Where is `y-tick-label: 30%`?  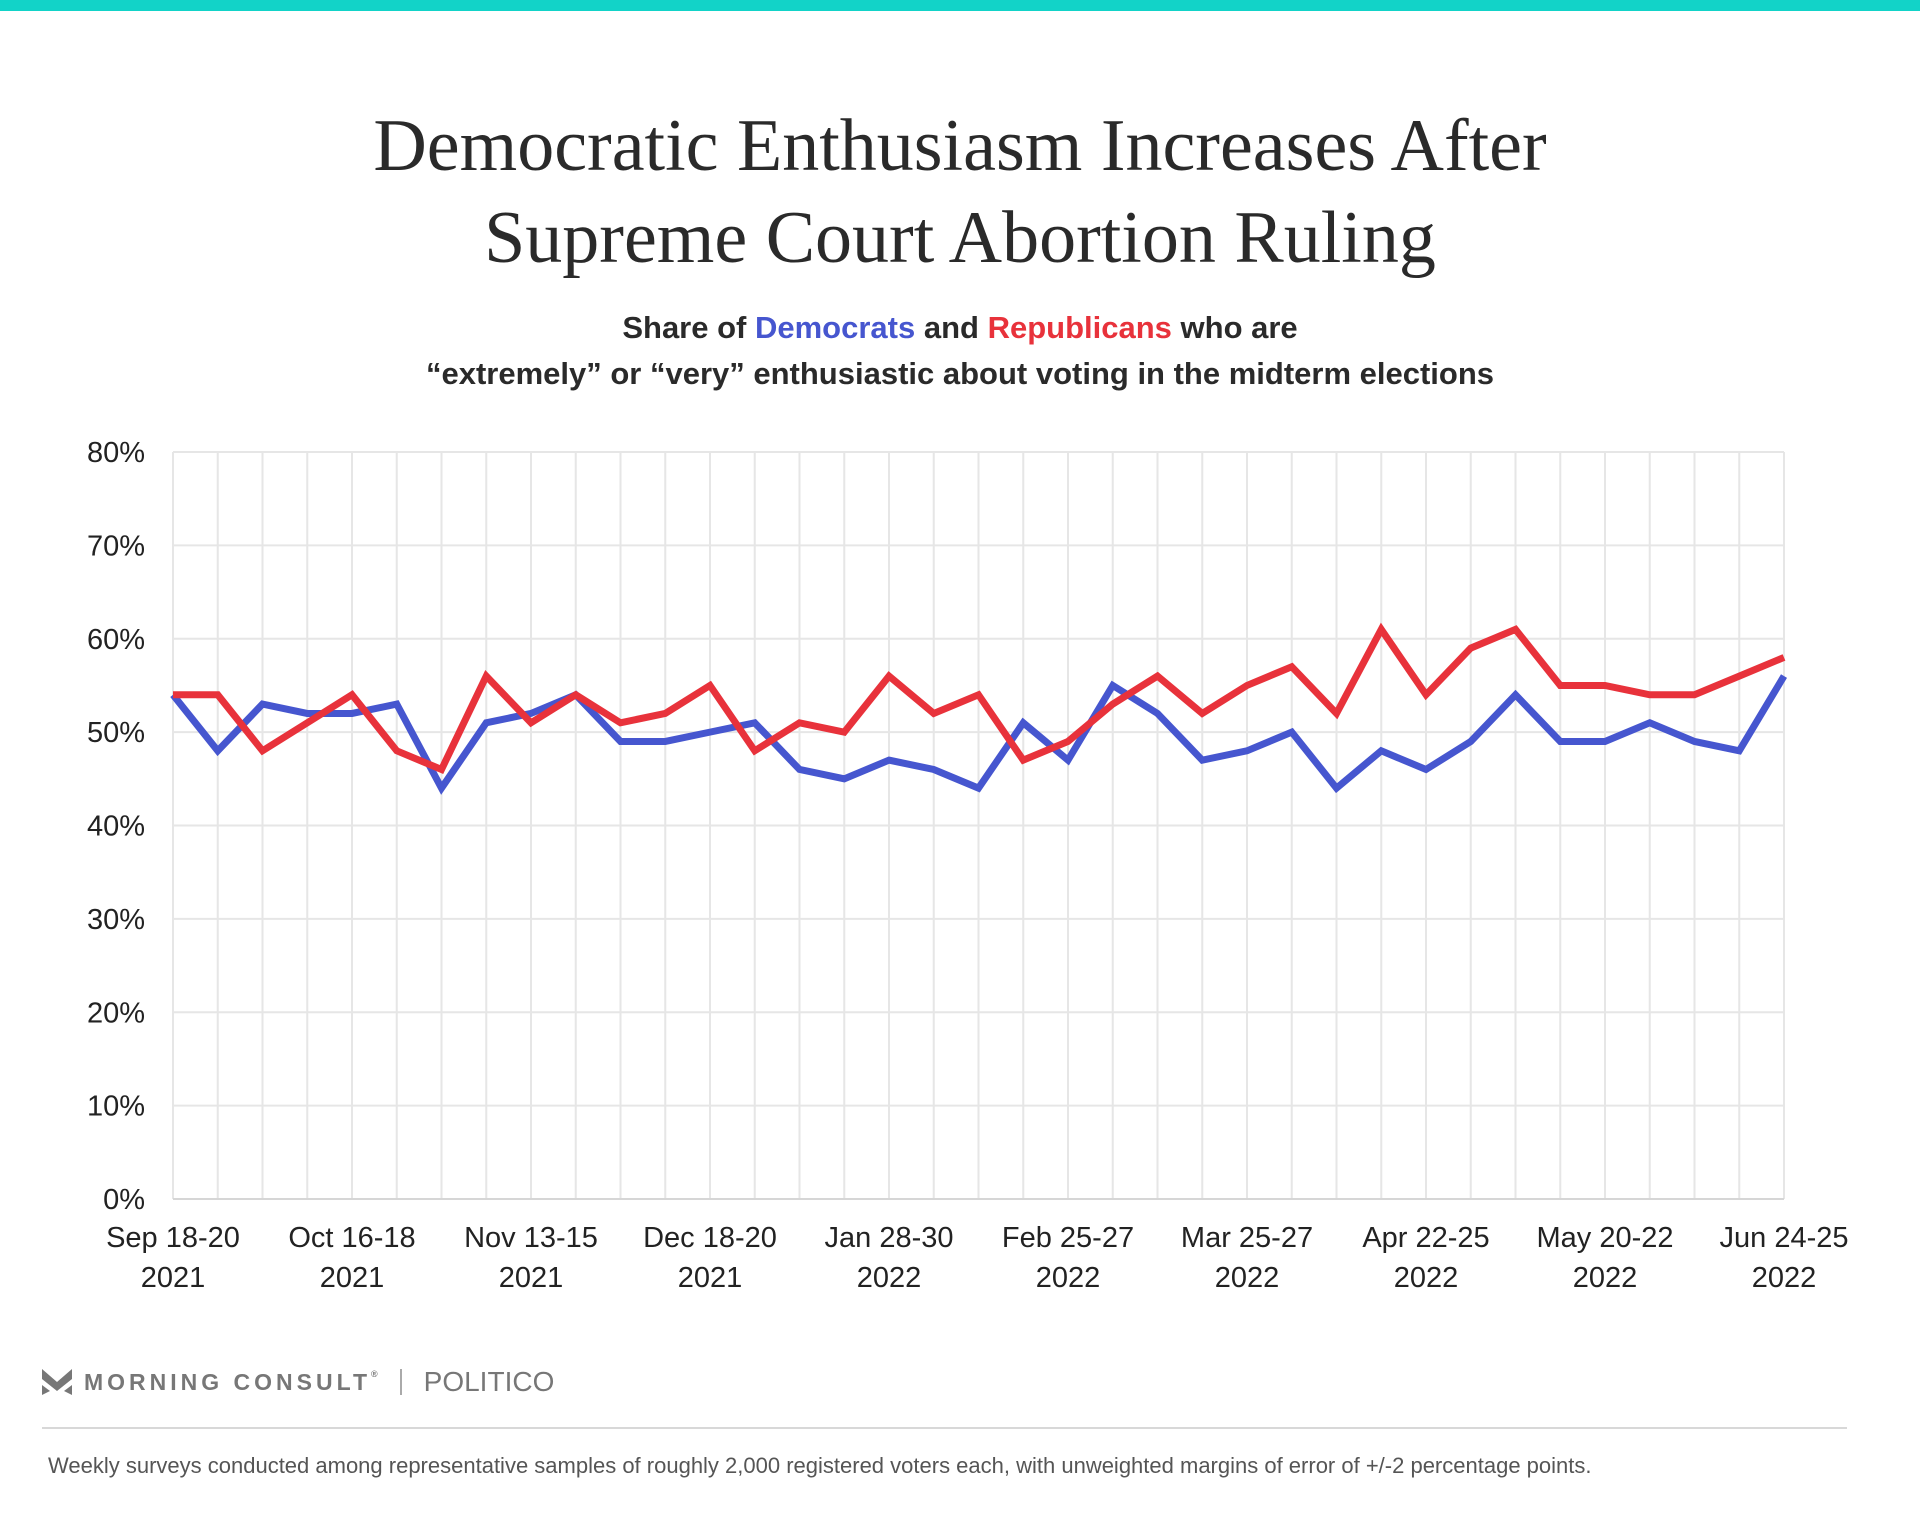
y-tick-label: 30% is located at coordinates (116, 920).